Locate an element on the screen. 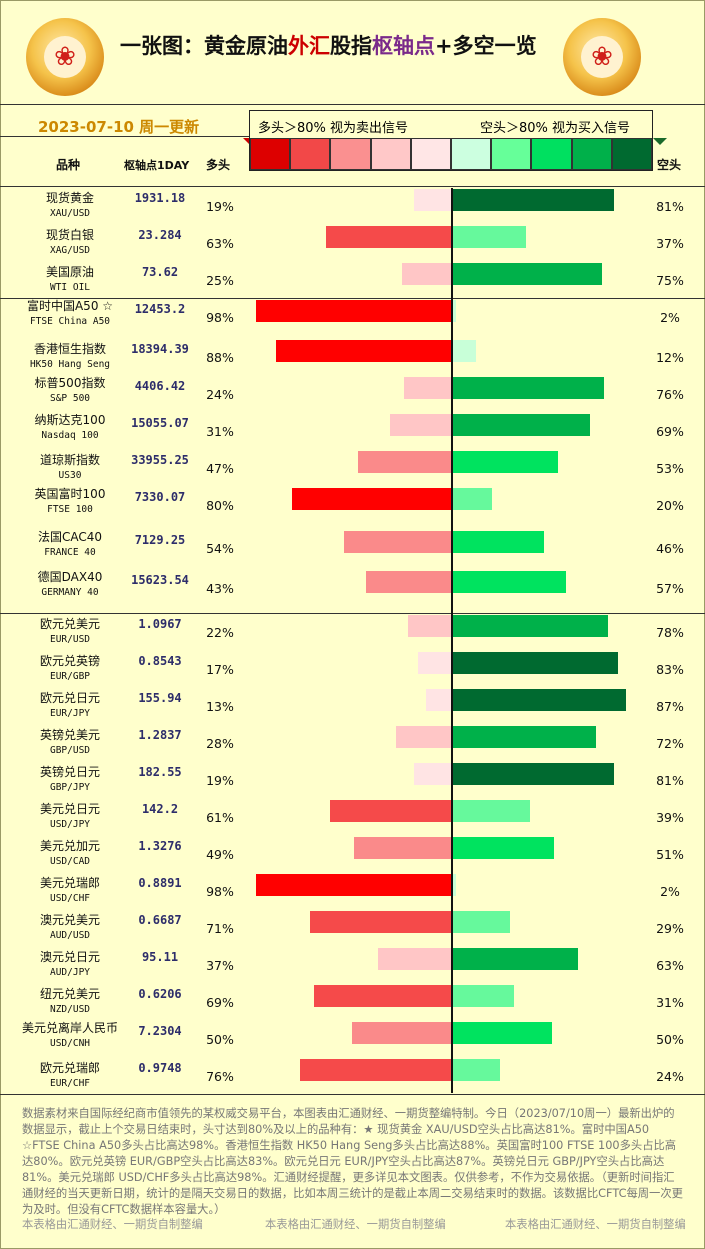 Image resolution: width=705 pixels, height=1249 pixels. table-divider is located at coordinates (352, 1094).